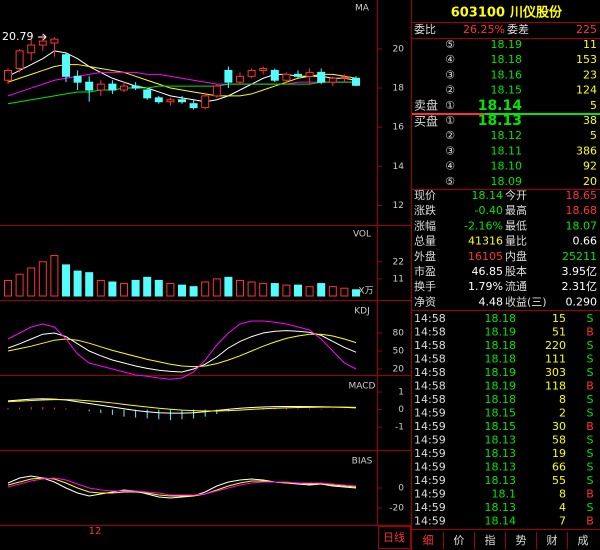 The width and height of the screenshot is (600, 550). I want to click on quote-text: 涨跌, so click(425, 210).